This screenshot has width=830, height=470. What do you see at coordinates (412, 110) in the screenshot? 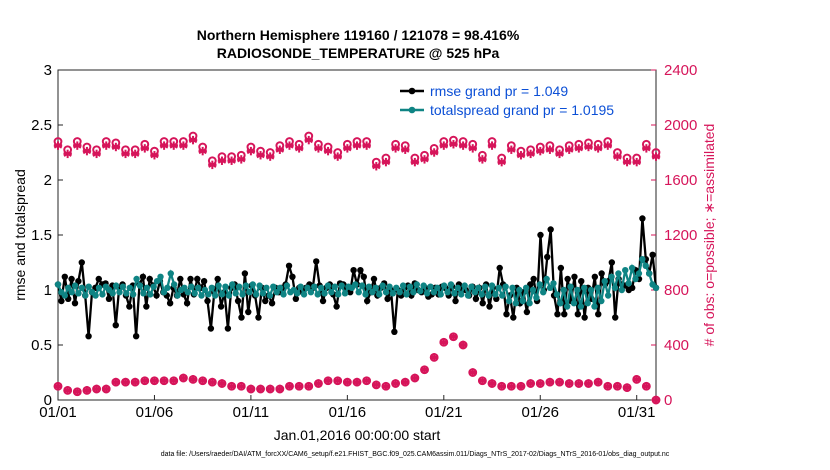
I see `legend-spread-marker` at bounding box center [412, 110].